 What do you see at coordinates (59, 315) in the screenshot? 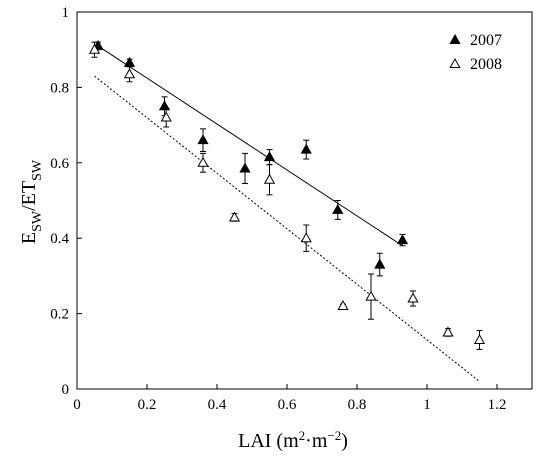
I see `y-tick-label: 0.2` at bounding box center [59, 315].